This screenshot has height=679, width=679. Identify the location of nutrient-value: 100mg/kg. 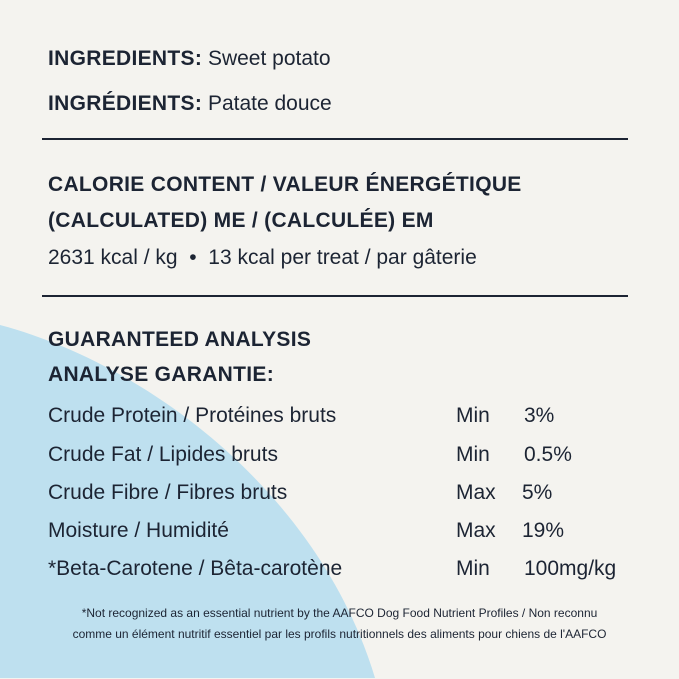
(570, 568).